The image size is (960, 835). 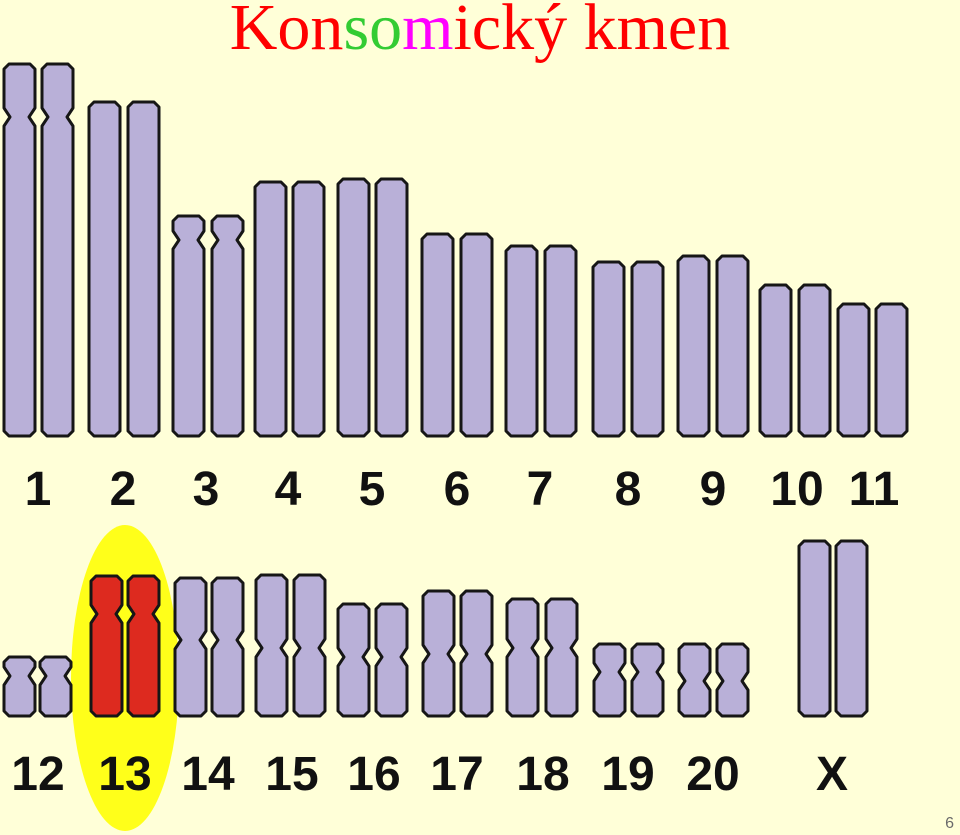 I want to click on chromosome-6-b, so click(x=476, y=335).